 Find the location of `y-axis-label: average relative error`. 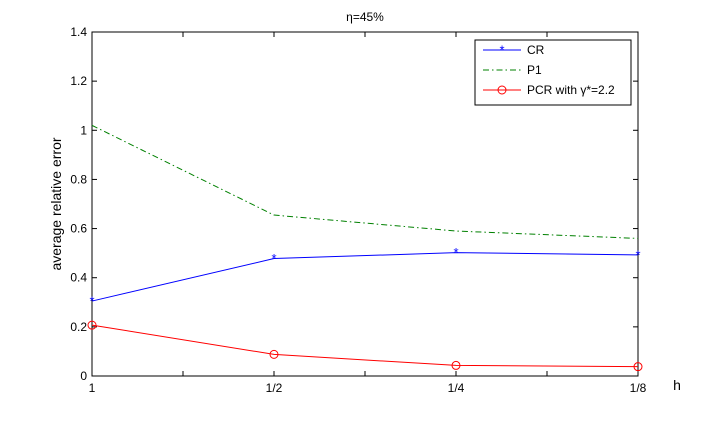

y-axis-label: average relative error is located at coordinates (56, 203).